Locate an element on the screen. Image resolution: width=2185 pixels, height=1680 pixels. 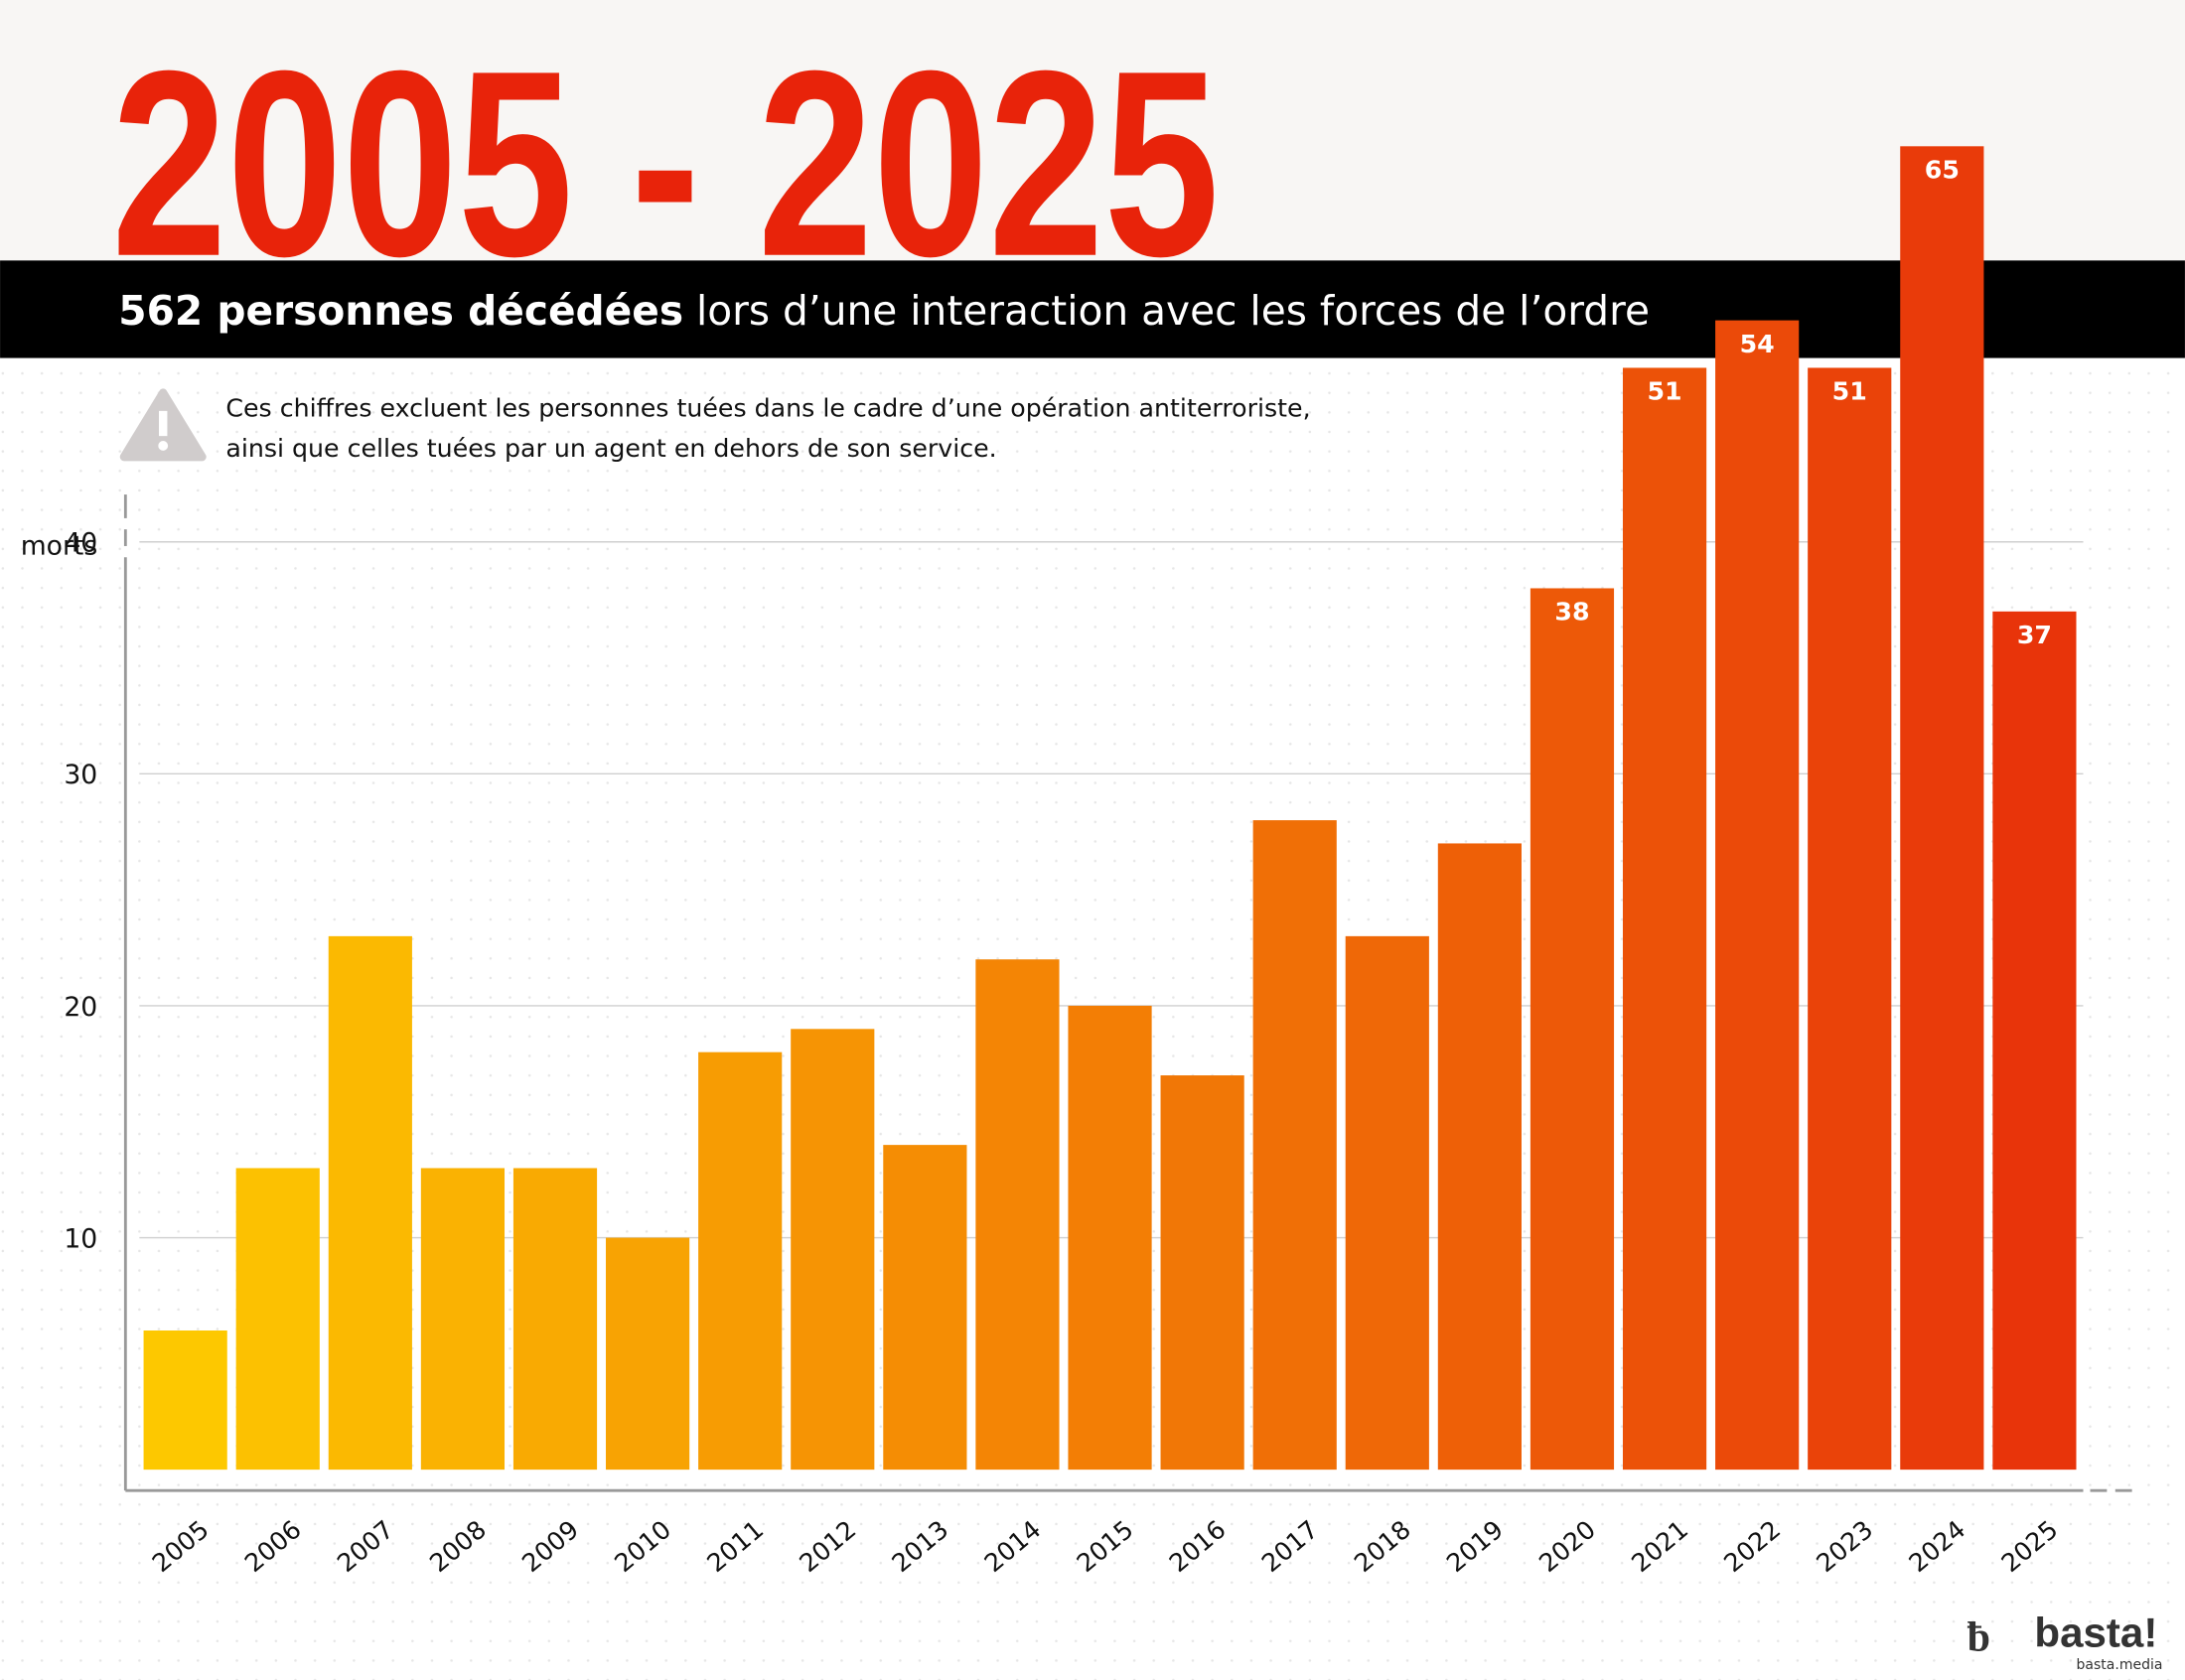
subtitle-band is located at coordinates (1092, 309).